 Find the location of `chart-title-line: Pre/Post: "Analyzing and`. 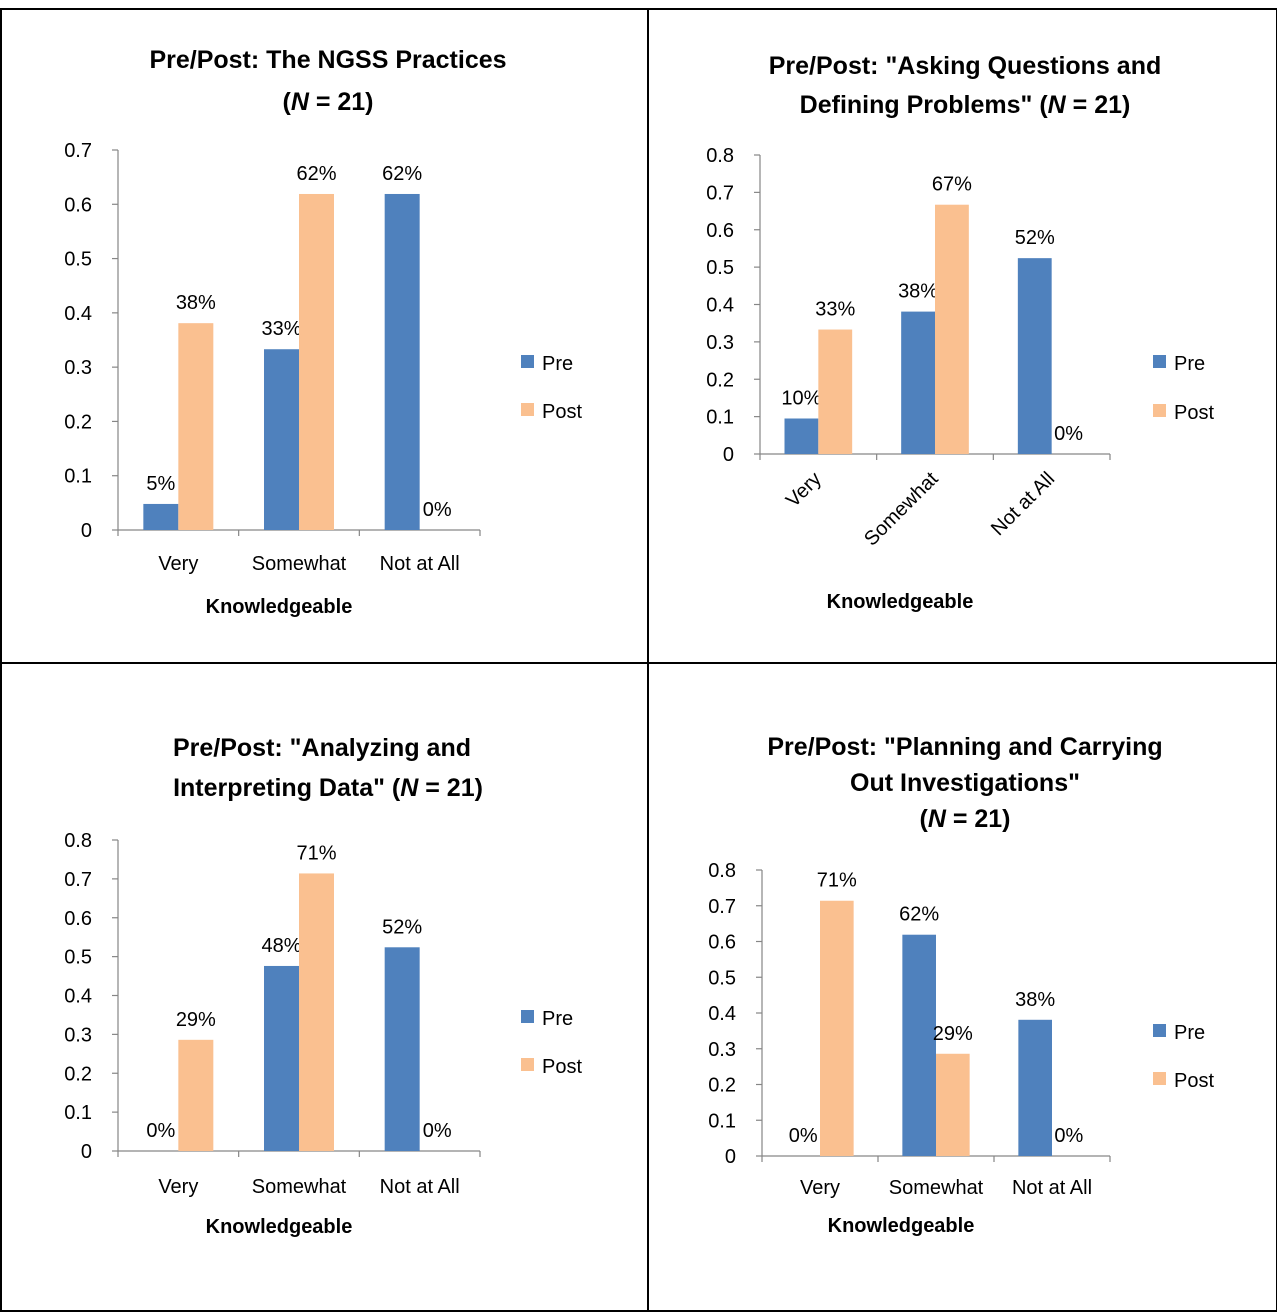

chart-title-line: Pre/Post: "Analyzing and is located at coordinates (322, 748).